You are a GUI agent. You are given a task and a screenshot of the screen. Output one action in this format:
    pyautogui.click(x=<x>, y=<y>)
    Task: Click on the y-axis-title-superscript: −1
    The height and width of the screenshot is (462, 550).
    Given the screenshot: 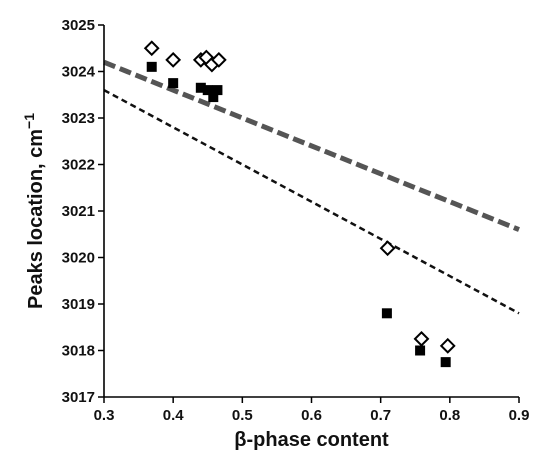 What is the action you would take?
    pyautogui.click(x=29, y=121)
    